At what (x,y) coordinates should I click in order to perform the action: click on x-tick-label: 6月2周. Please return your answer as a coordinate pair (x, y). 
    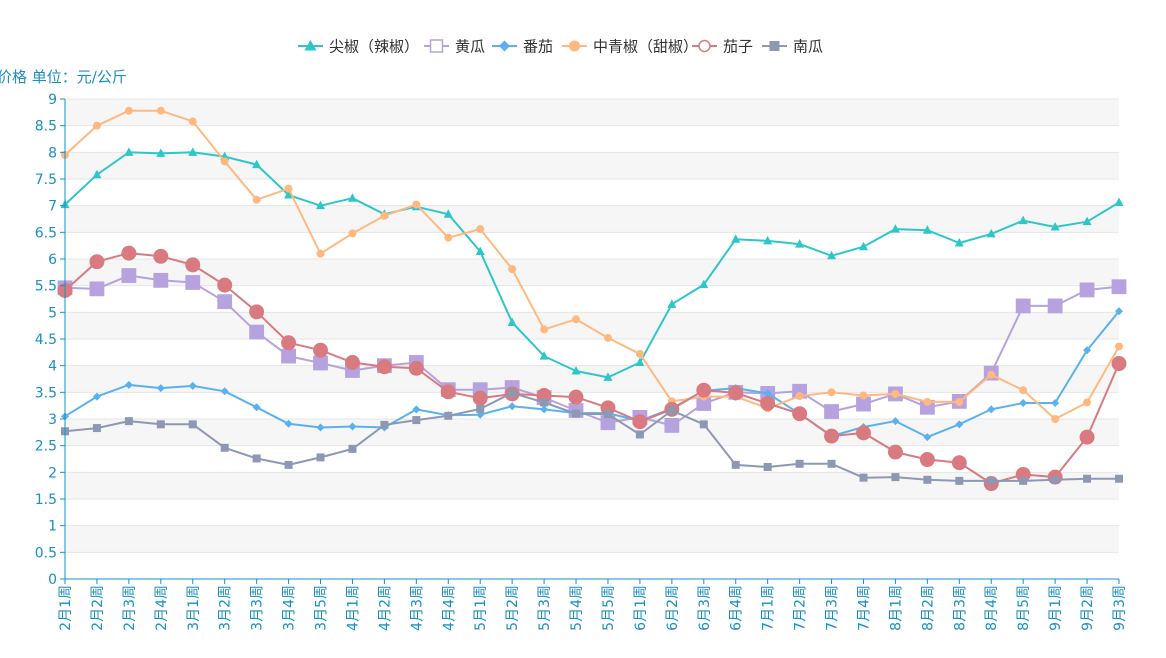
    Looking at the image, I should click on (673, 608).